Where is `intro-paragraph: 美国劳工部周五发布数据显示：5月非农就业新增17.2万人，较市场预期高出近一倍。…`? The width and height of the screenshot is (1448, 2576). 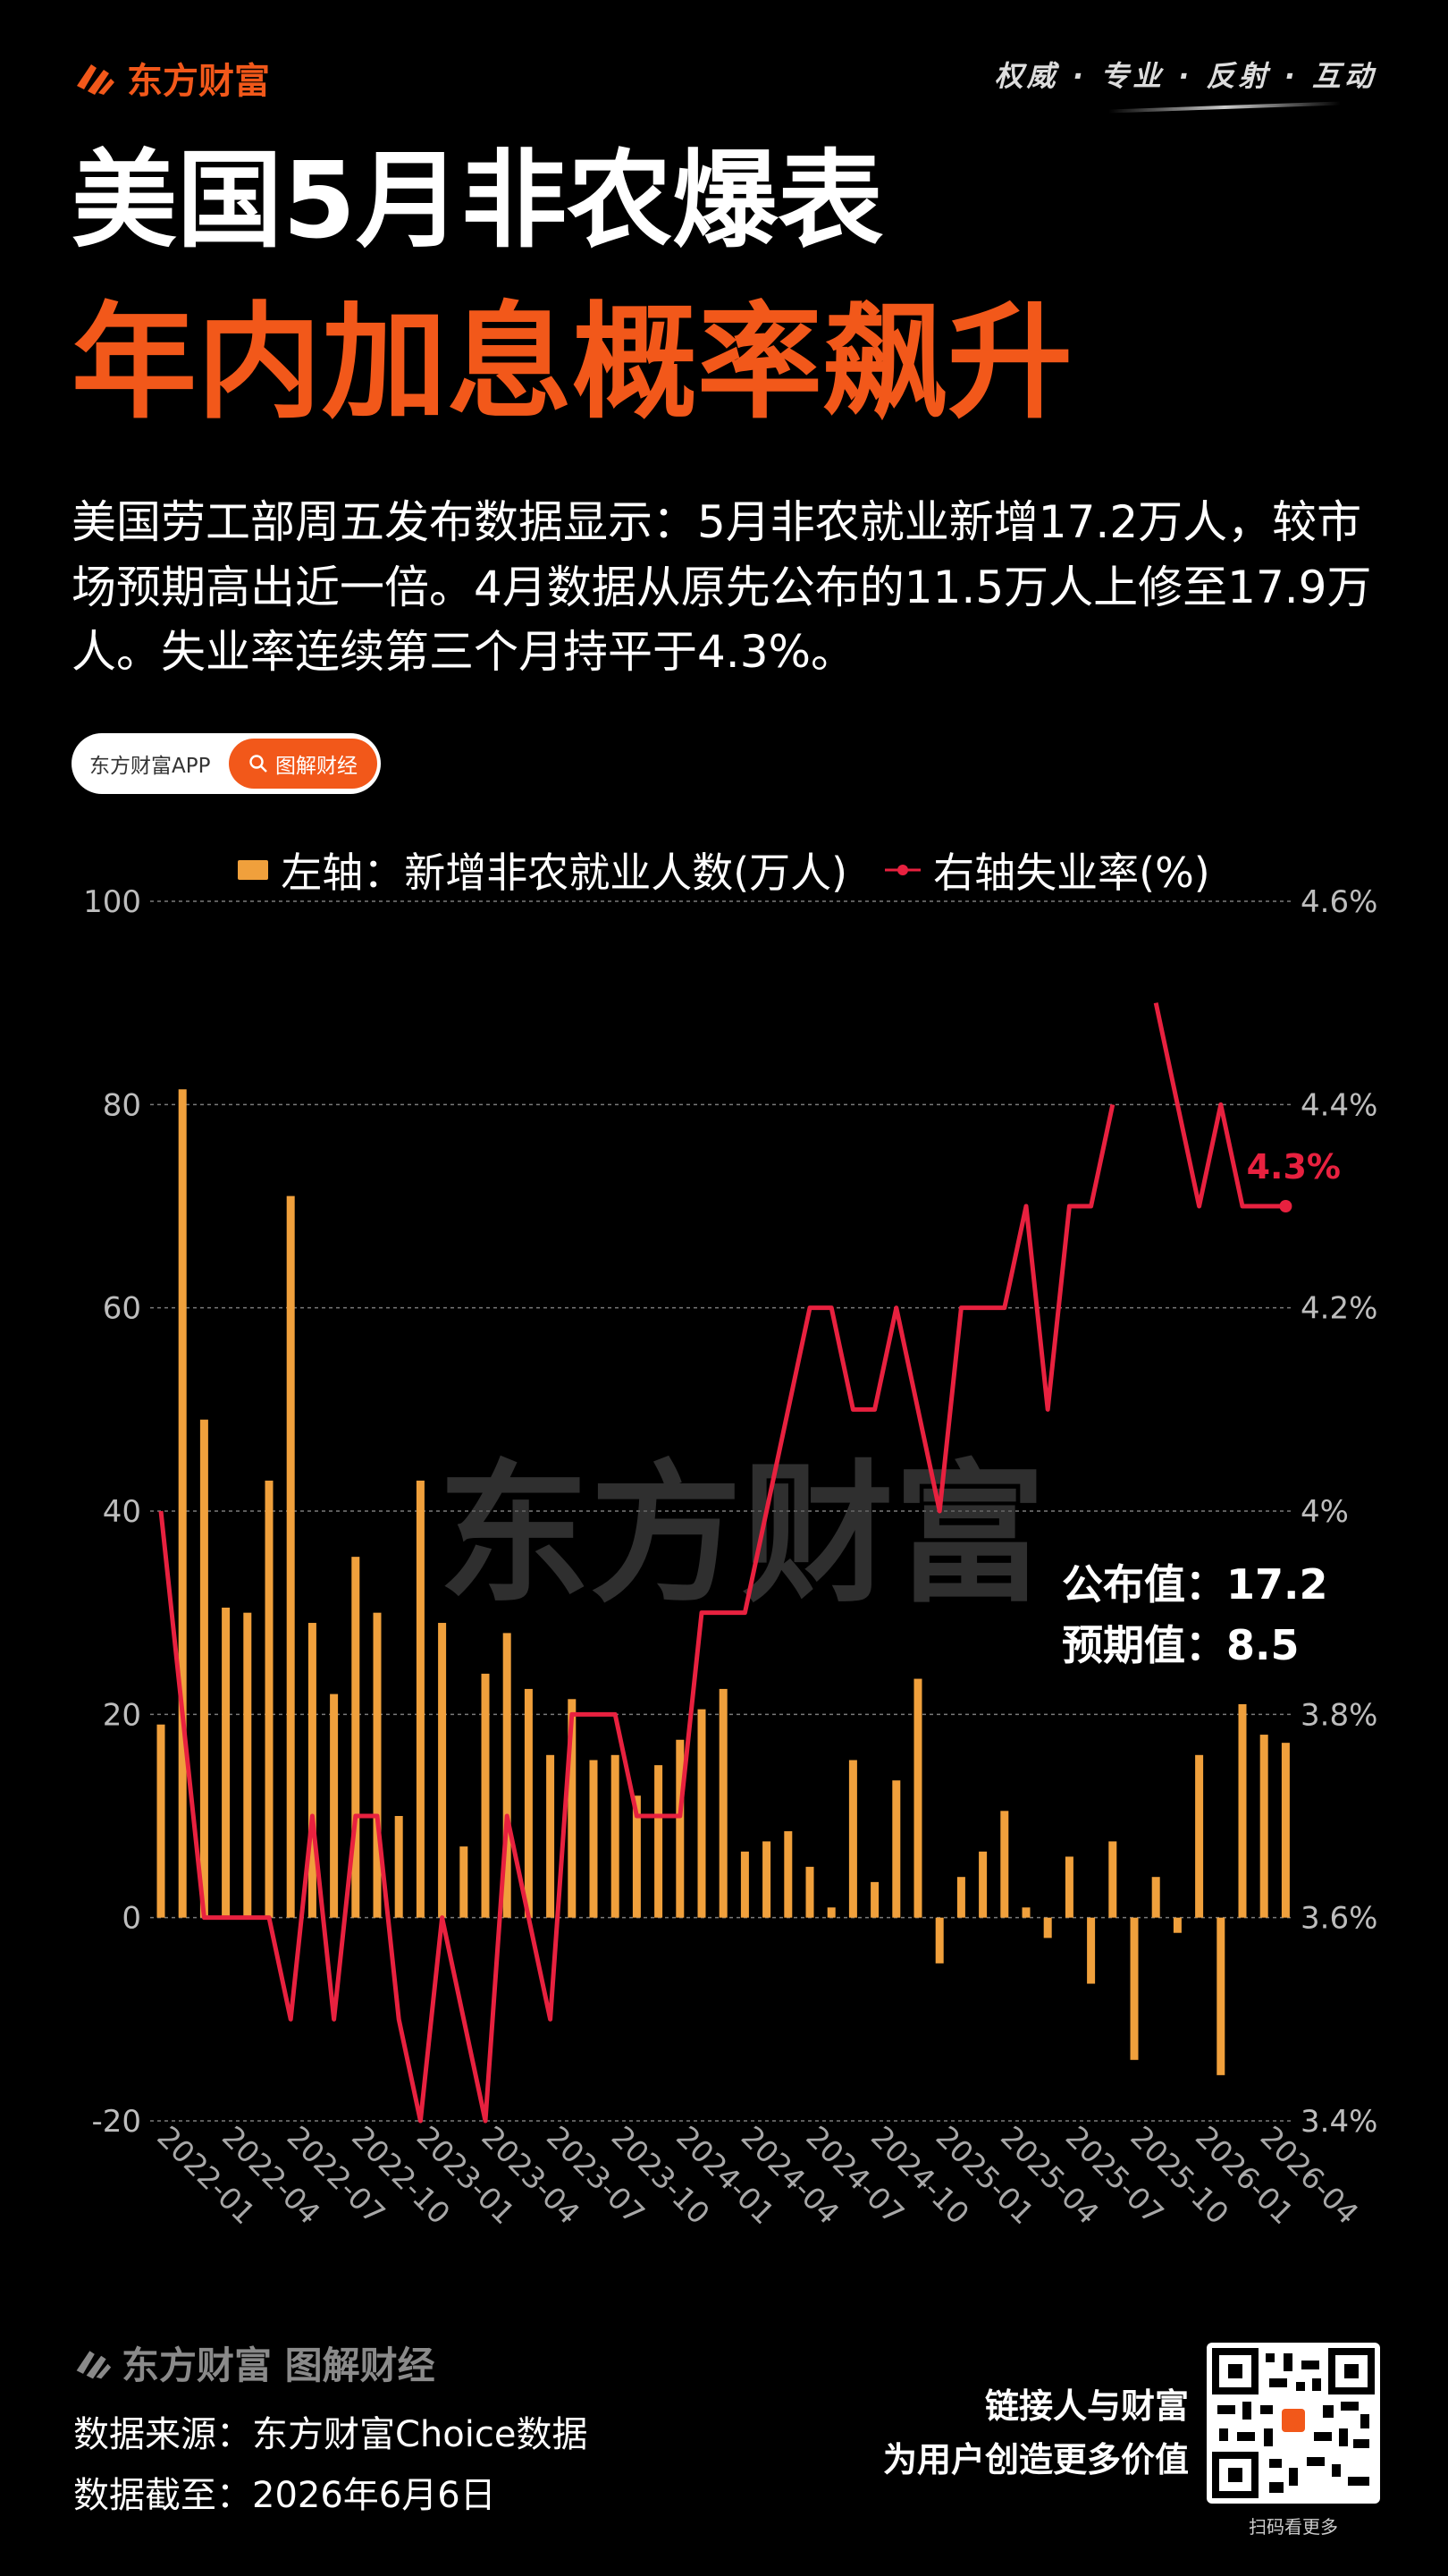 intro-paragraph: 美国劳工部周五发布数据显示：5月非农就业新增17.2万人，较市场预期高出近一倍。… is located at coordinates (722, 587).